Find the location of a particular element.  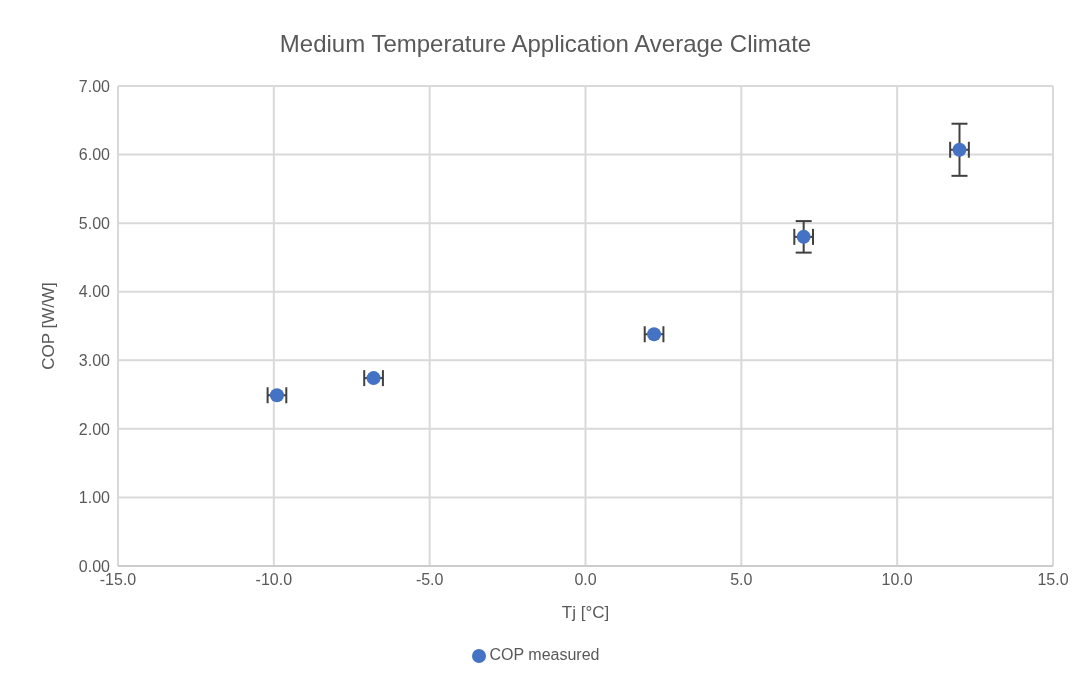

chart-title: Medium Temperature Application Average Climate is located at coordinates (545, 44).